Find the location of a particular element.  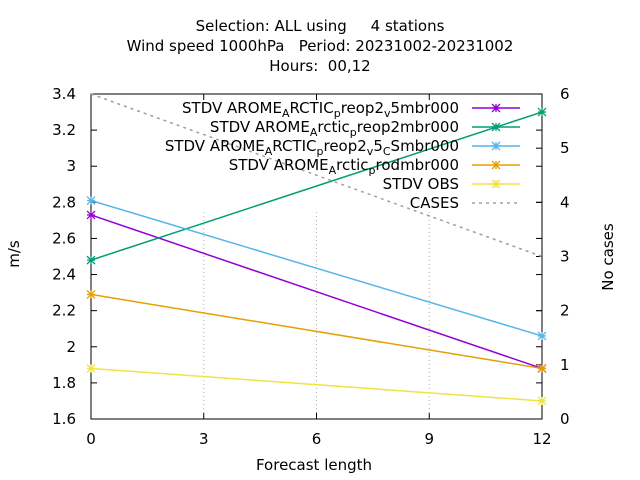

y2-axis-label: No cases is located at coordinates (608, 257).